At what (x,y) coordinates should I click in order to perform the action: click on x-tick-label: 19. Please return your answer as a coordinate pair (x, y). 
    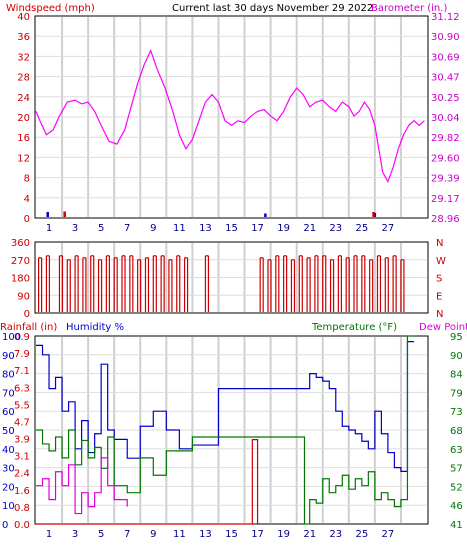
    Looking at the image, I should click on (283, 534).